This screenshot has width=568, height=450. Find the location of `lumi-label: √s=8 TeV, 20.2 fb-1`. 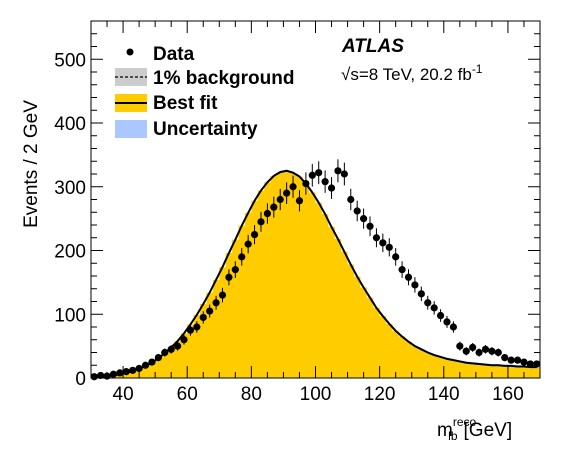

lumi-label: √s=8 TeV, 20.2 fb-1 is located at coordinates (412, 73).